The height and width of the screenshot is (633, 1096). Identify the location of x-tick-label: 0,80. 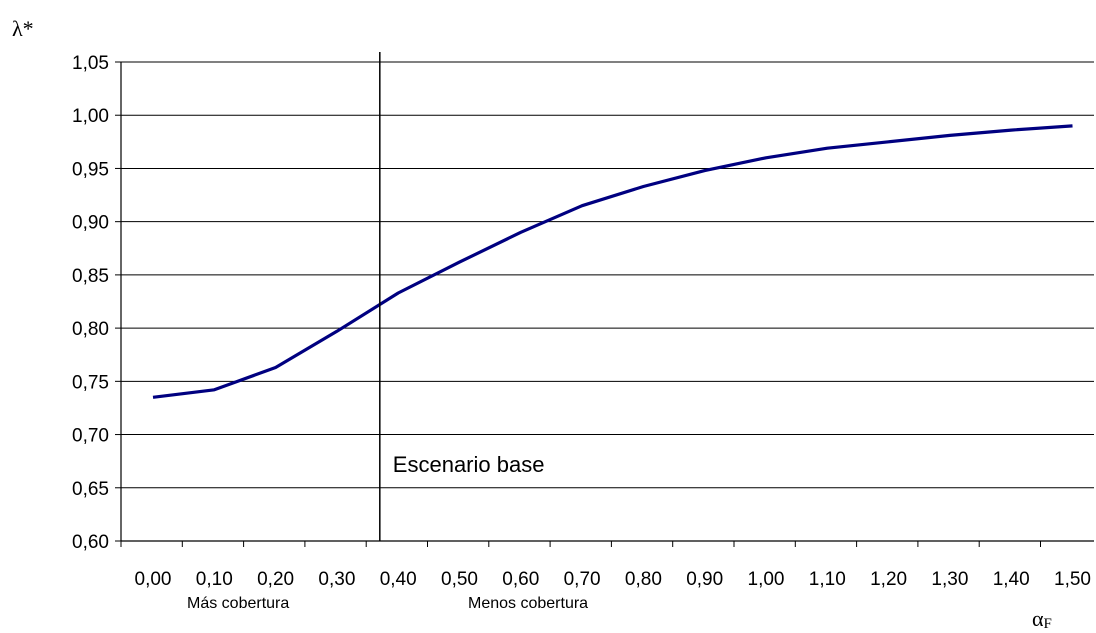
(643, 579).